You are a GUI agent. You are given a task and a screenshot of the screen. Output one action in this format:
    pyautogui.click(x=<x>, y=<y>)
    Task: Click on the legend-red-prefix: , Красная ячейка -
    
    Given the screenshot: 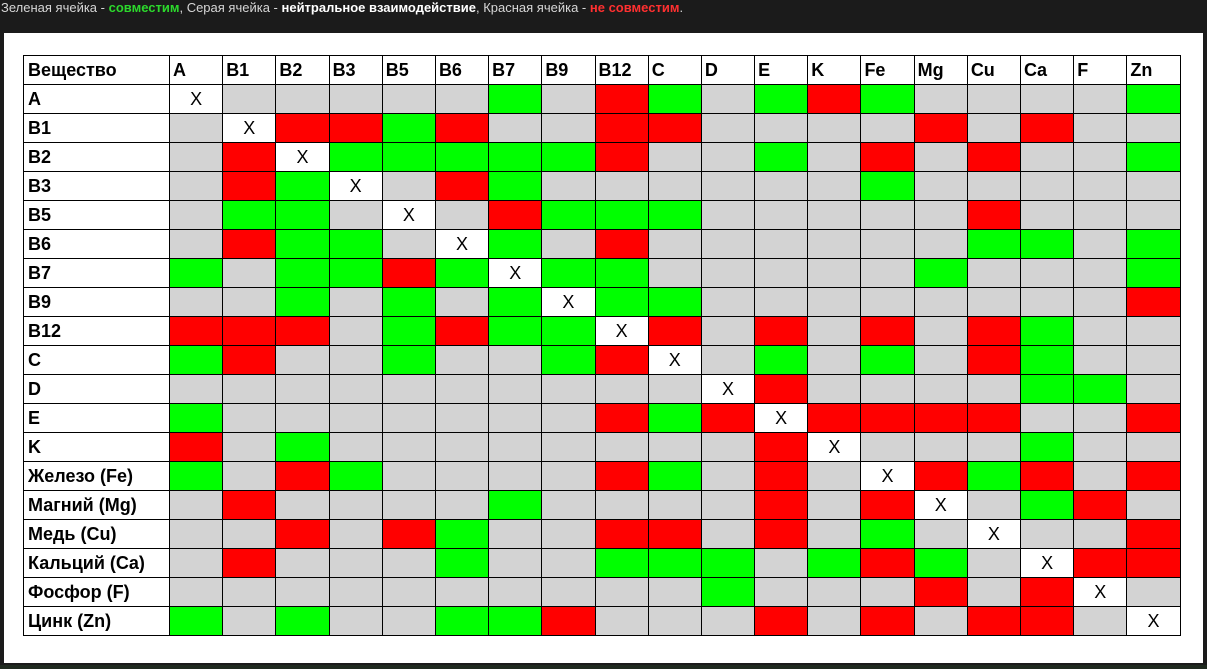 What is the action you would take?
    pyautogui.click(x=532, y=7)
    